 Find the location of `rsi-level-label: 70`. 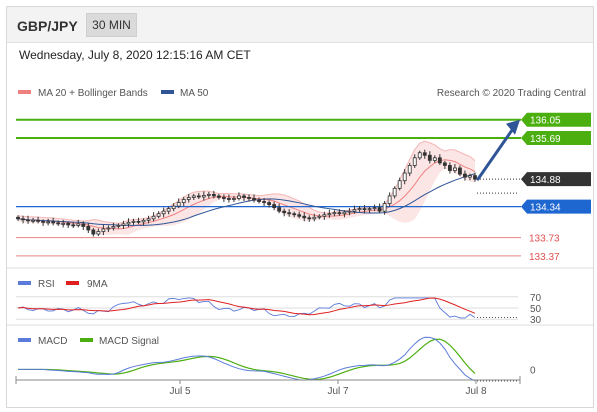

rsi-level-label: 70 is located at coordinates (536, 298).